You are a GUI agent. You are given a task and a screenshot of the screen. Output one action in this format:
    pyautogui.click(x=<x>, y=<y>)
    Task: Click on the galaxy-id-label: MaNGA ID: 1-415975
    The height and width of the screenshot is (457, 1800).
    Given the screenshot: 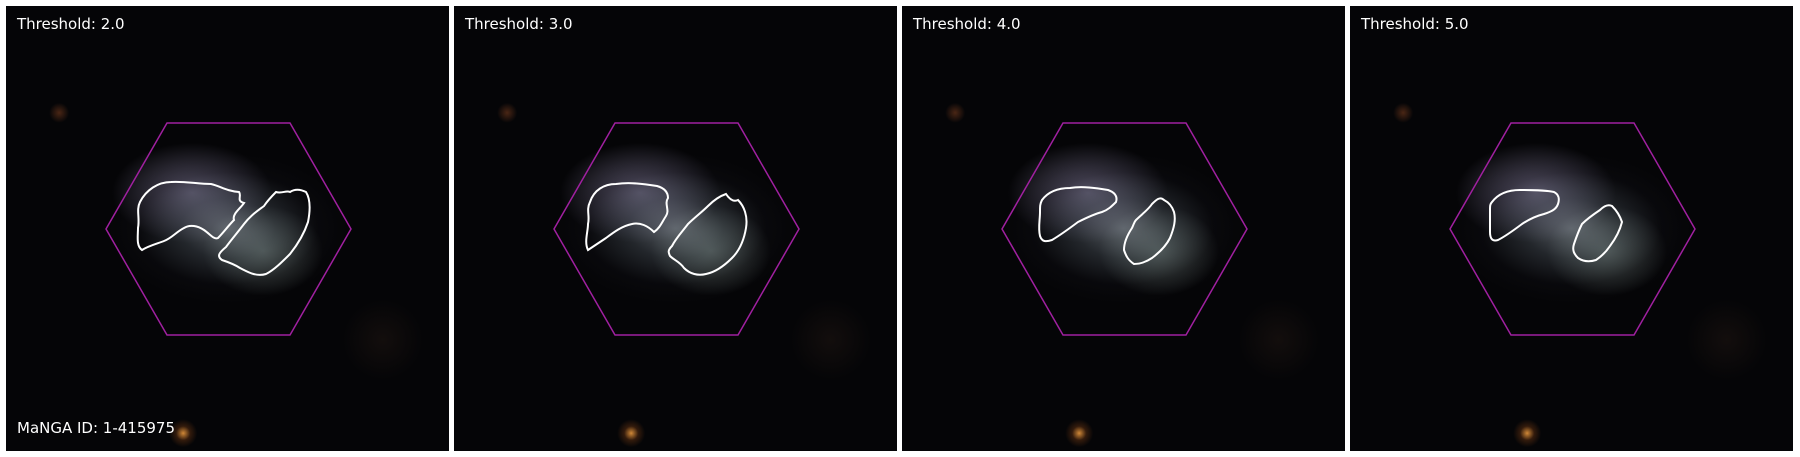 What is the action you would take?
    pyautogui.click(x=96, y=428)
    